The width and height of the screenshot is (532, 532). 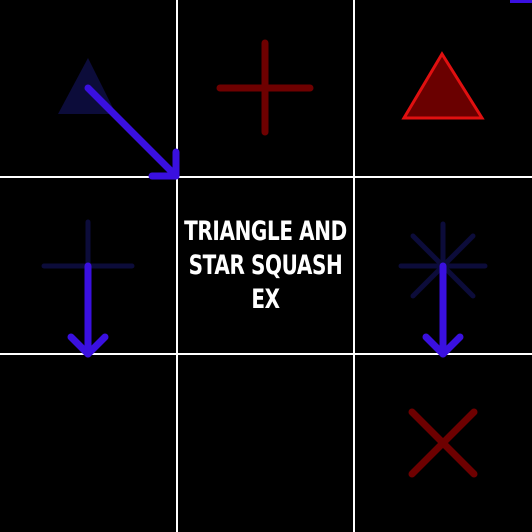 I want to click on cell-bottom-left, so click(x=88, y=443).